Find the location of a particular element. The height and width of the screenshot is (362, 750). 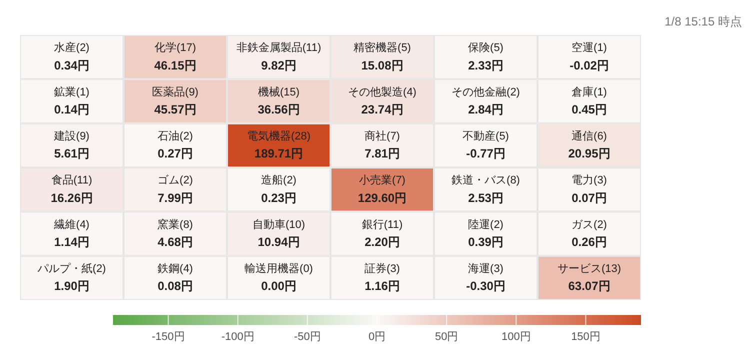

data-label: 証券(3) 1.16円 is located at coordinates (382, 278).